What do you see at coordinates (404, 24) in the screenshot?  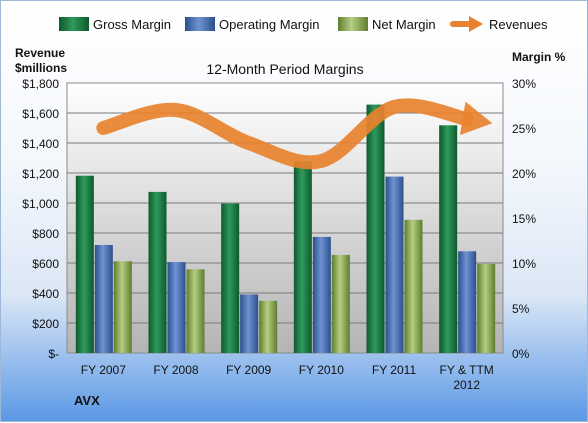 I see `legend-label-net: Net Margin` at bounding box center [404, 24].